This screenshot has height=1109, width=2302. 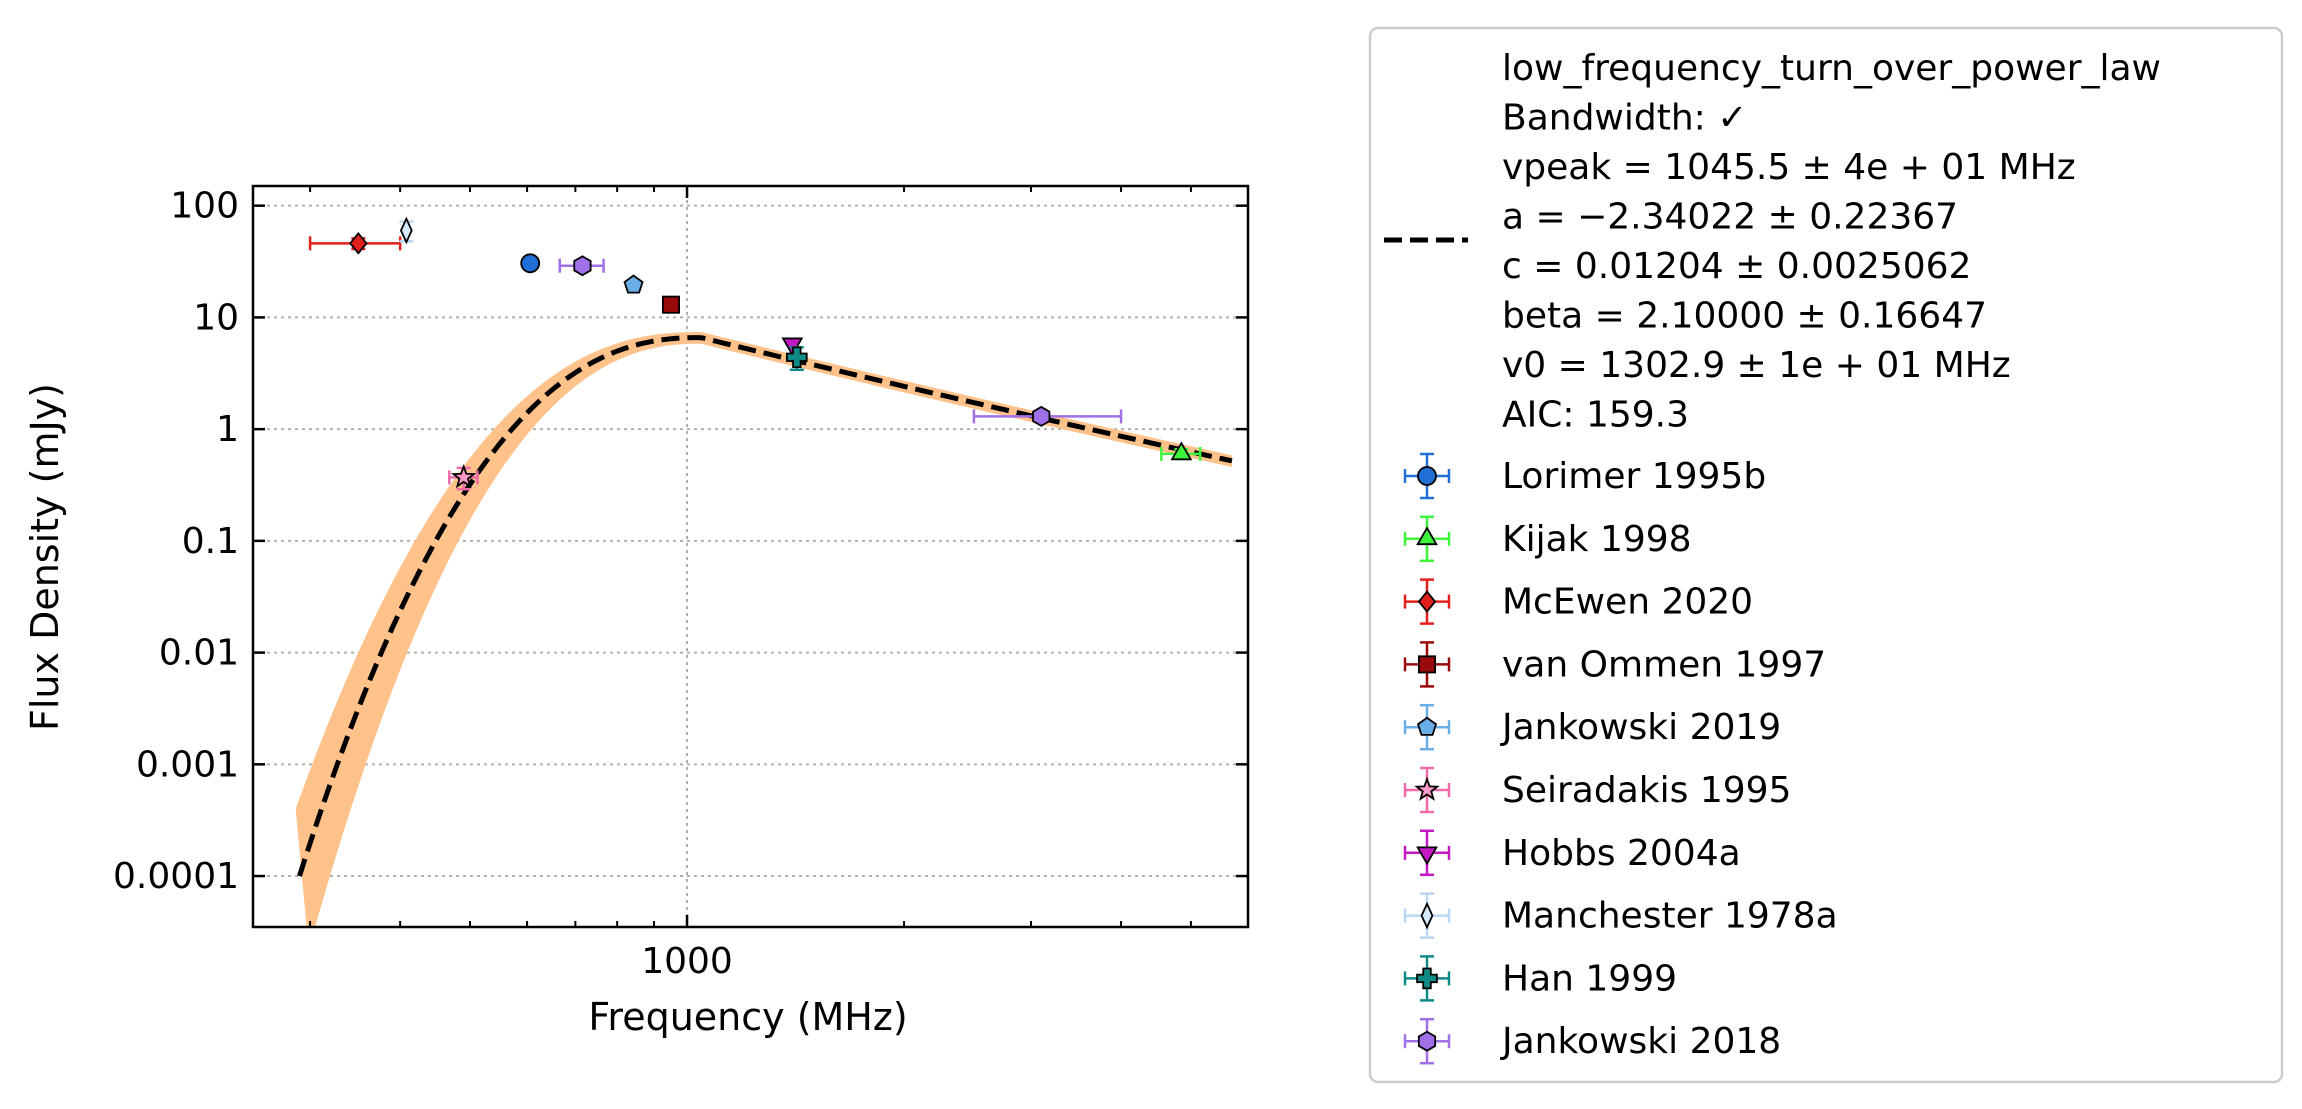 I want to click on legend-label: van Ommen 1997, so click(x=1664, y=664).